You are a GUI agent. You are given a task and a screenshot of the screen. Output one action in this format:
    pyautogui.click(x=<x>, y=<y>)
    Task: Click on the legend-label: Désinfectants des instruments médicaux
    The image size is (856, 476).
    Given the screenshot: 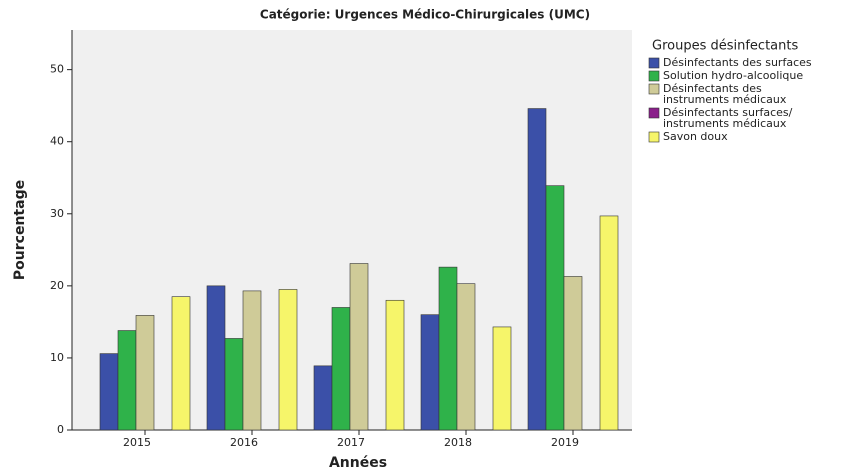 What is the action you would take?
    pyautogui.click(x=725, y=94)
    